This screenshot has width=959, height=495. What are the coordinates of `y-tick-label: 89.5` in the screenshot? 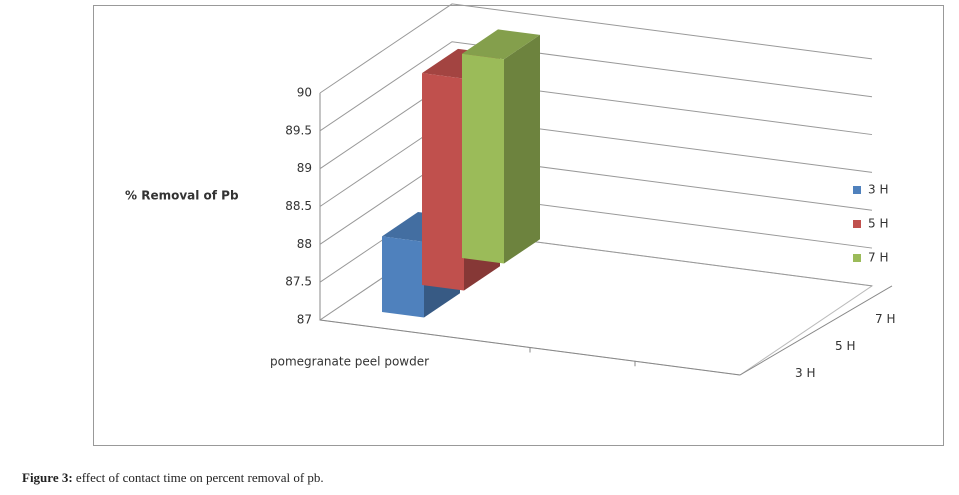 It's located at (298, 130).